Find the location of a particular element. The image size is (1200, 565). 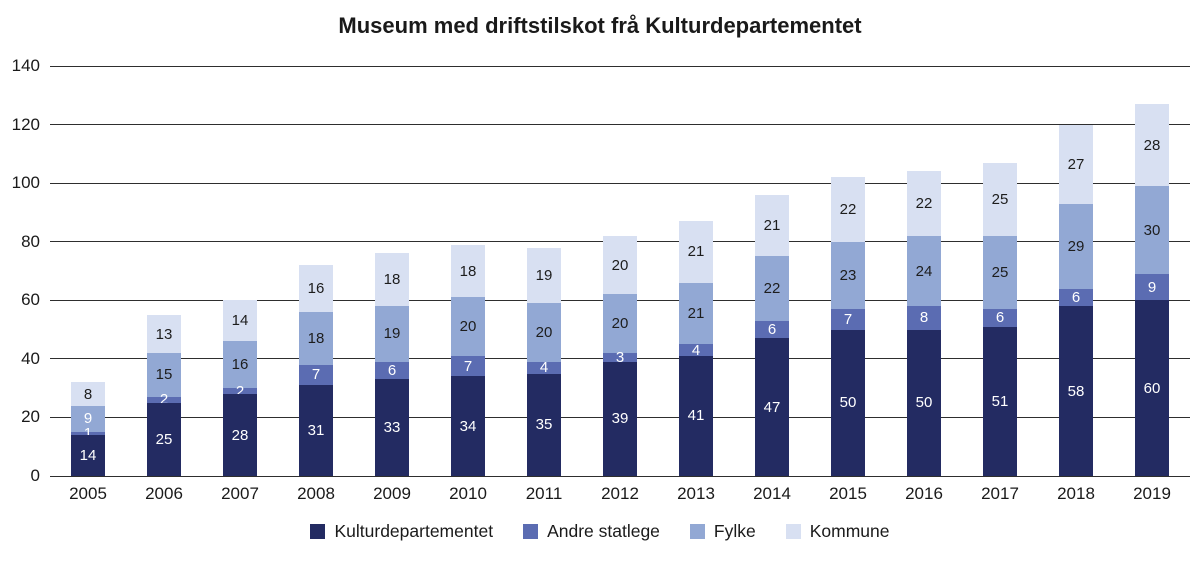

x-tick-label: 2008 is located at coordinates (316, 493).